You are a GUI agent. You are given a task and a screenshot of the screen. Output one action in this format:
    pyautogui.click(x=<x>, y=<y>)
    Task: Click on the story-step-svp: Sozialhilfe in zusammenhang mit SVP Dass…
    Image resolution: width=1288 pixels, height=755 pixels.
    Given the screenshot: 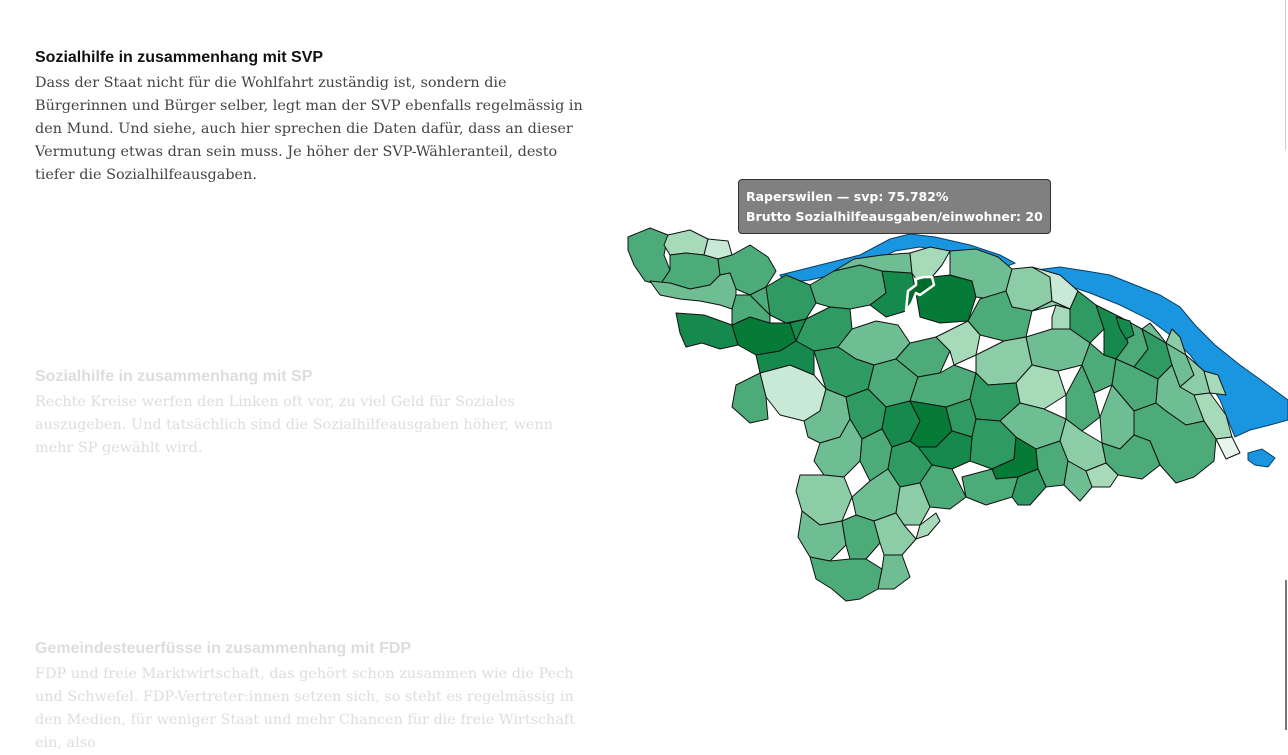 What is the action you would take?
    pyautogui.click(x=315, y=117)
    